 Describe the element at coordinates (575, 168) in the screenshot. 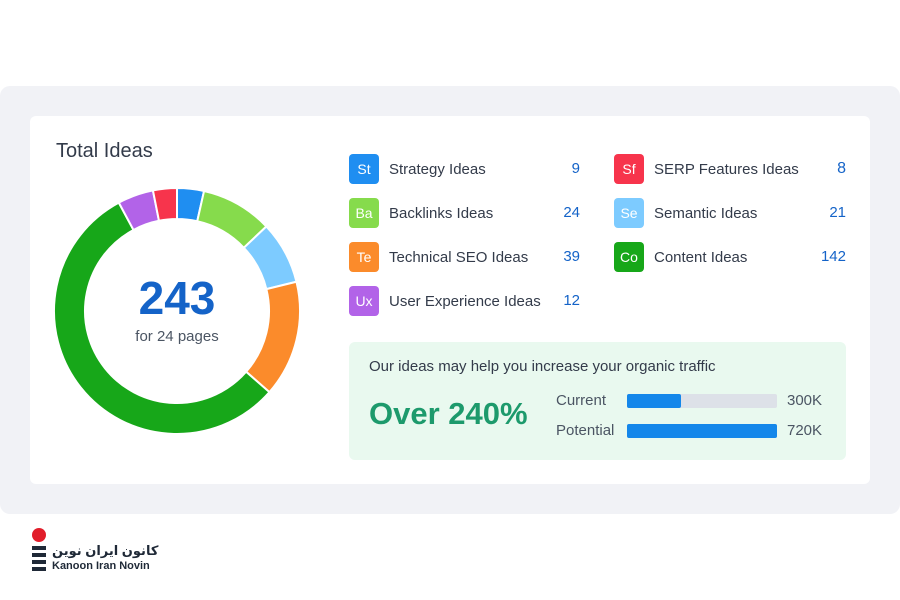

I see `legend-value-strategy: 9` at that location.